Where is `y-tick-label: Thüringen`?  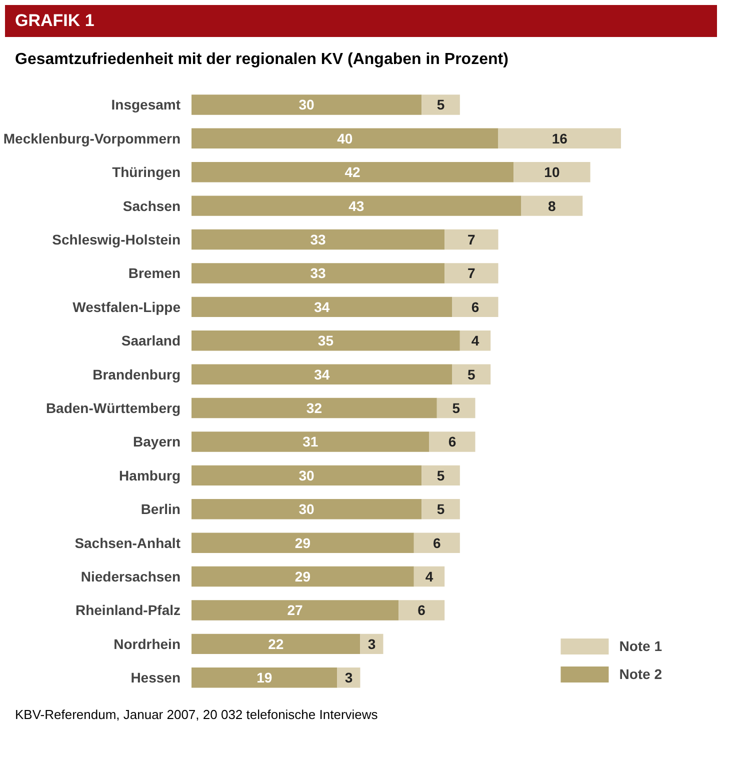
y-tick-label: Thüringen is located at coordinates (146, 172).